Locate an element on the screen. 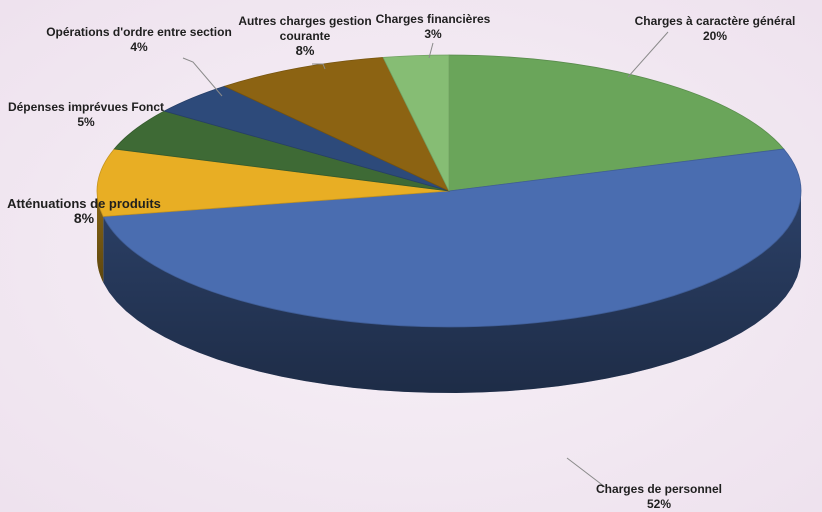 The height and width of the screenshot is (512, 822). slice-label-1: Charges de personnel is located at coordinates (659, 489).